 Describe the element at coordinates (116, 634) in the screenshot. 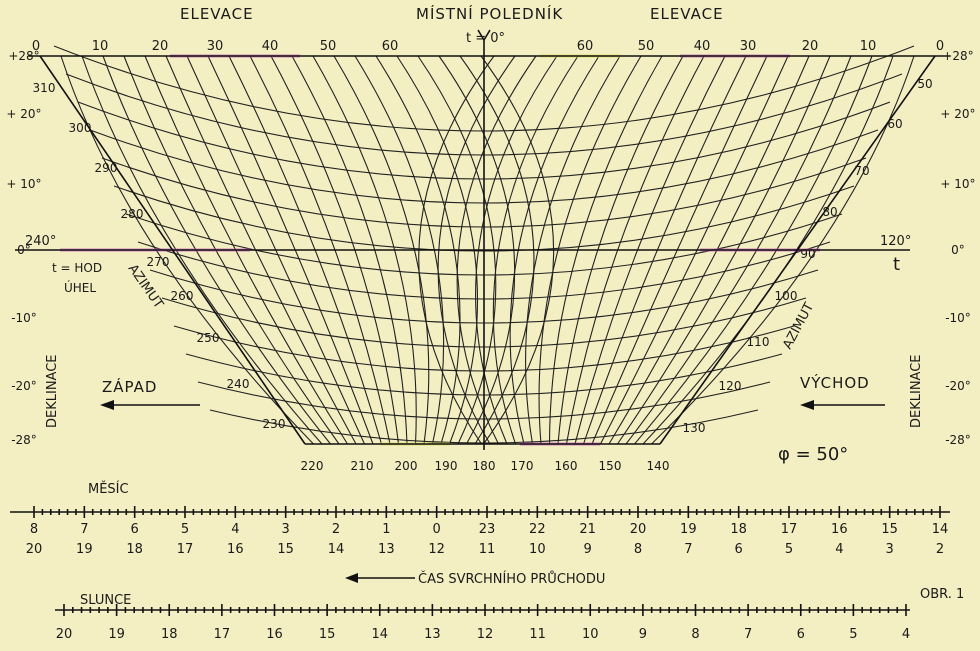

I see `sun-hour-label: 19` at that location.